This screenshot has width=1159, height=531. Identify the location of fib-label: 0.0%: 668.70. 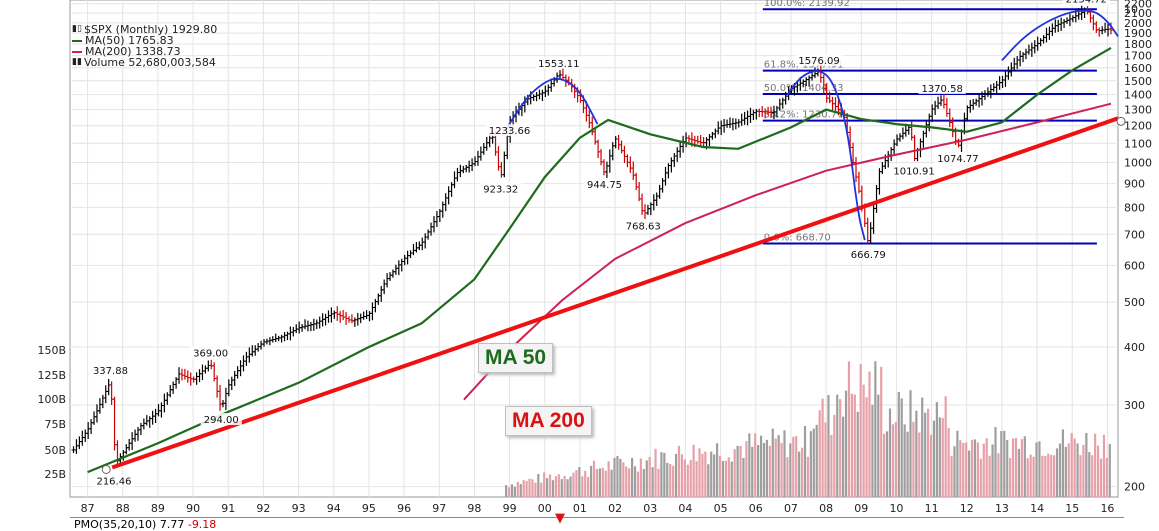
(797, 238).